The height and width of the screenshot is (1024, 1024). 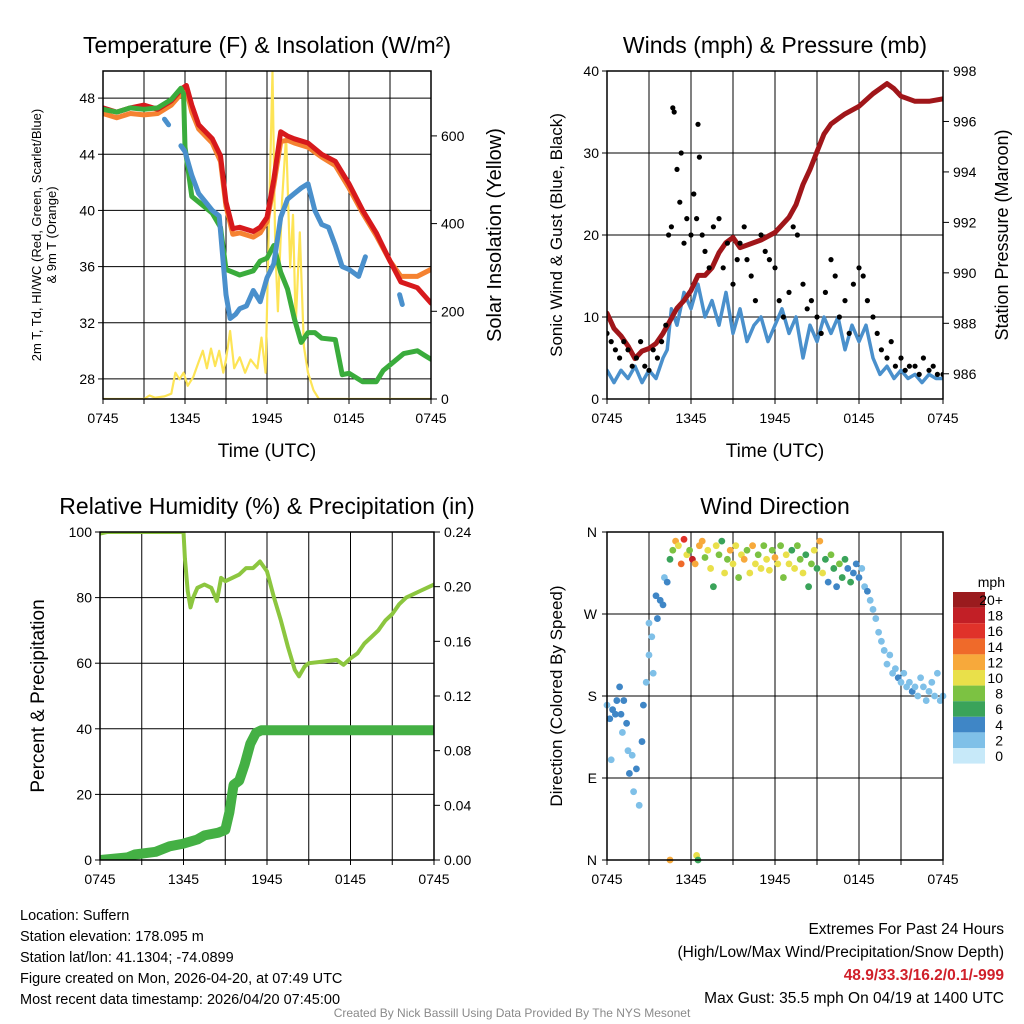 What do you see at coordinates (775, 221) in the screenshot?
I see `series-station-pressure` at bounding box center [775, 221].